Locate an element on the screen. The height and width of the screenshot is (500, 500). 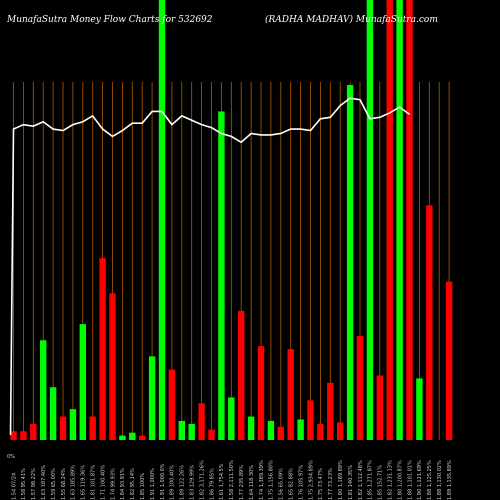
x-tick-label: 1.75 73.47% is located at coordinates (321, 484).